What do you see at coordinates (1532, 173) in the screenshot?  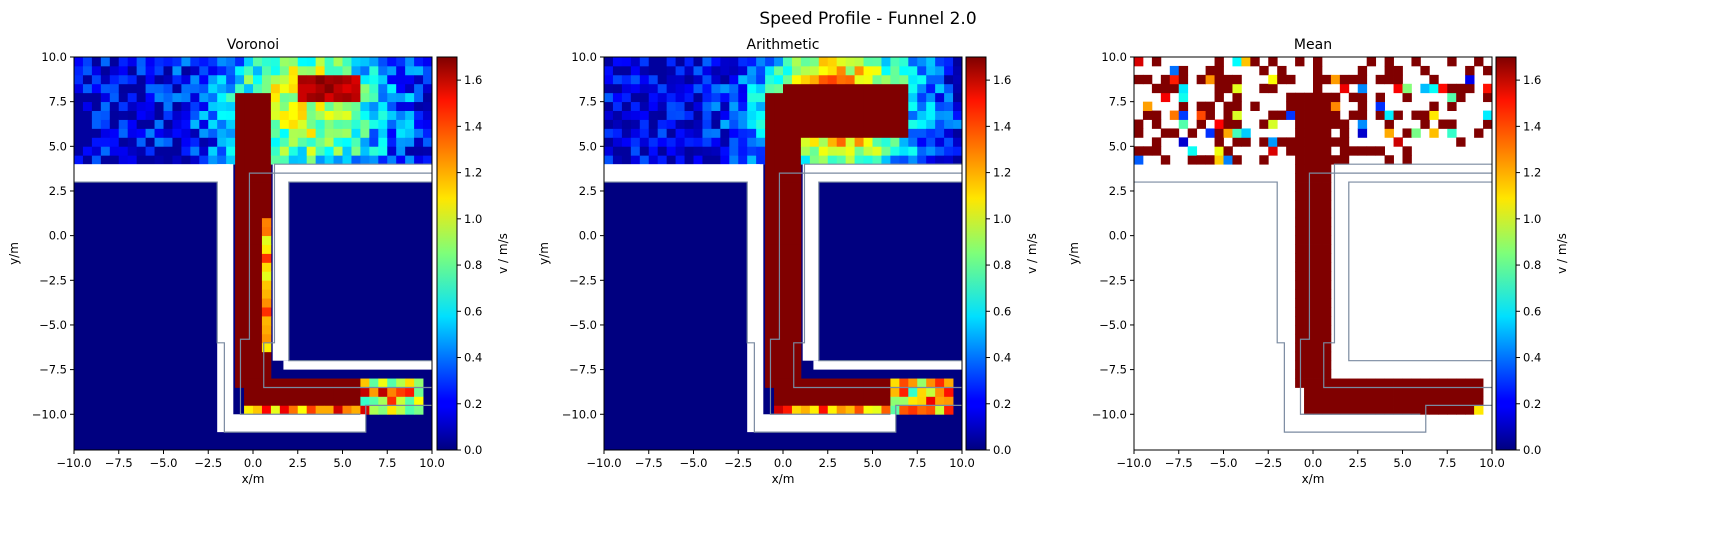 I see `colorbar-tick-label: 1.2` at bounding box center [1532, 173].